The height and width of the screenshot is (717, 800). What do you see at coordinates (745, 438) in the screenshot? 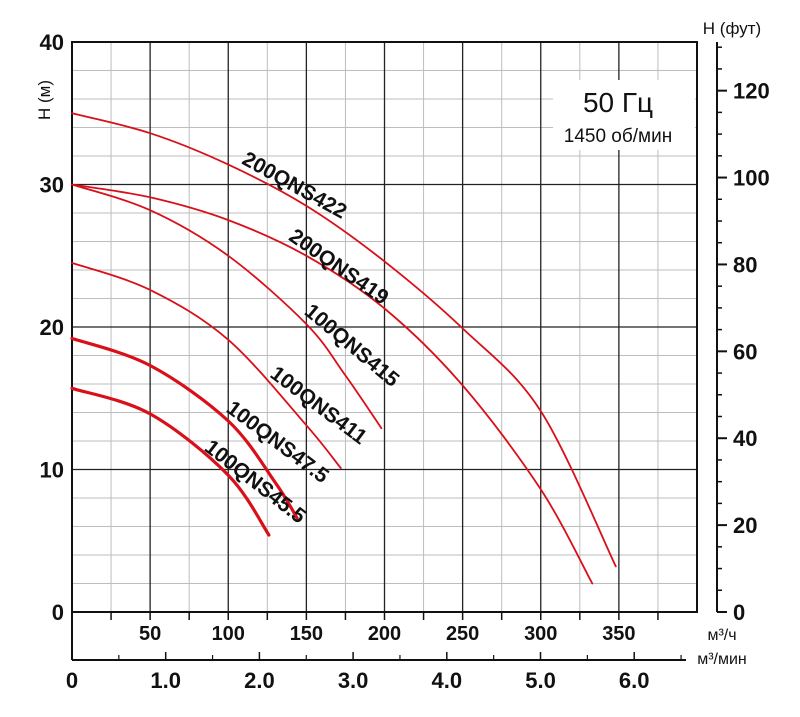
I see `y-right-tick-label: 40` at bounding box center [745, 438].